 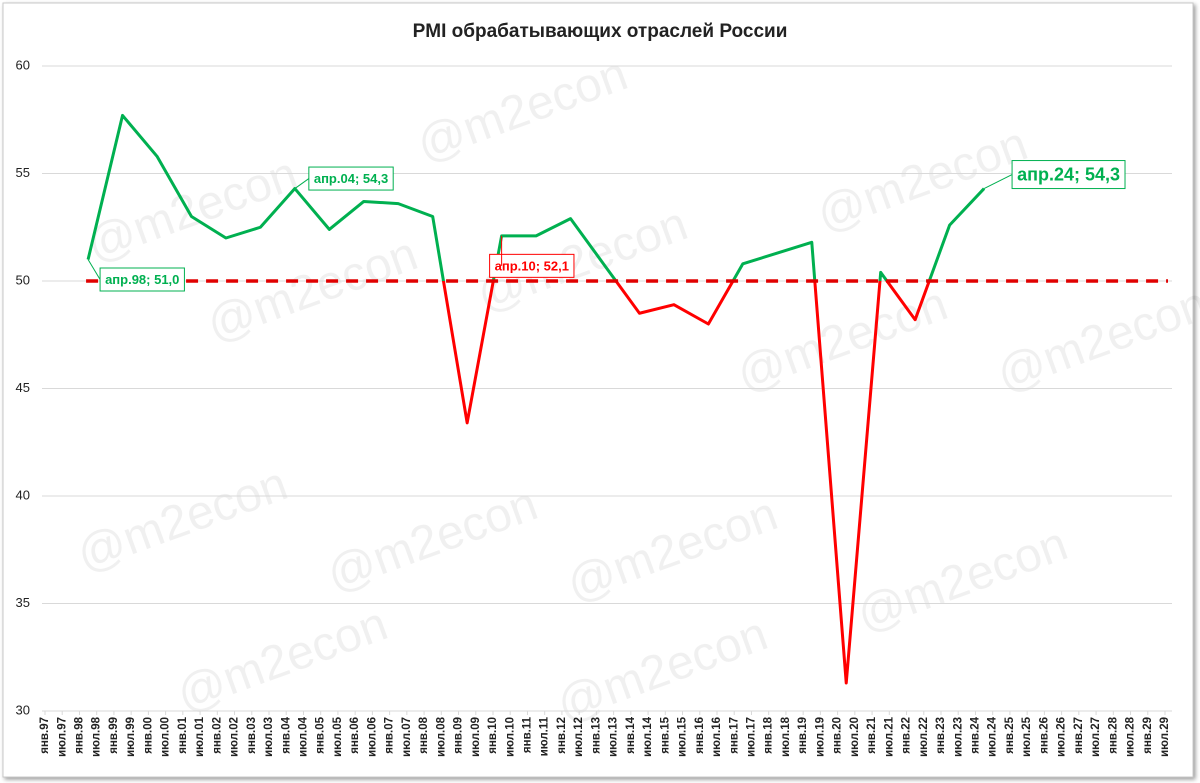 What do you see at coordinates (142, 279) in the screenshot?
I see `annotation-label: апр.98; 51,0` at bounding box center [142, 279].